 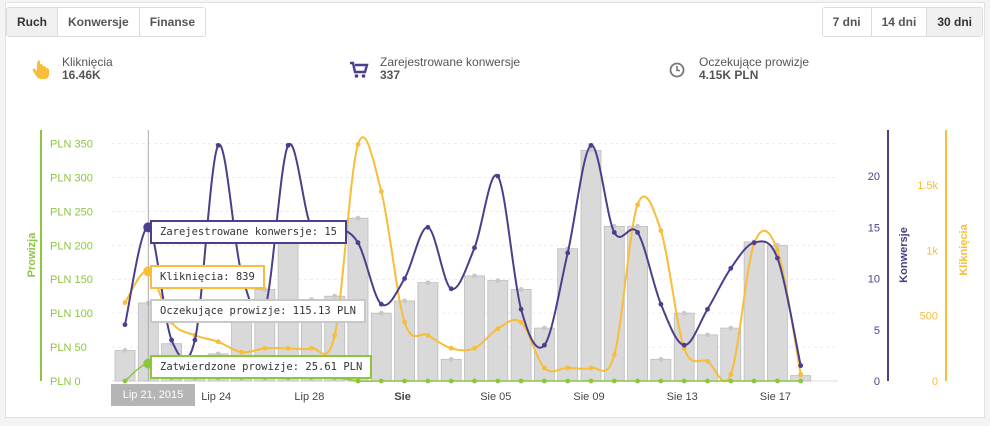 I want to click on clicks-tick-label: 0, so click(x=935, y=382).